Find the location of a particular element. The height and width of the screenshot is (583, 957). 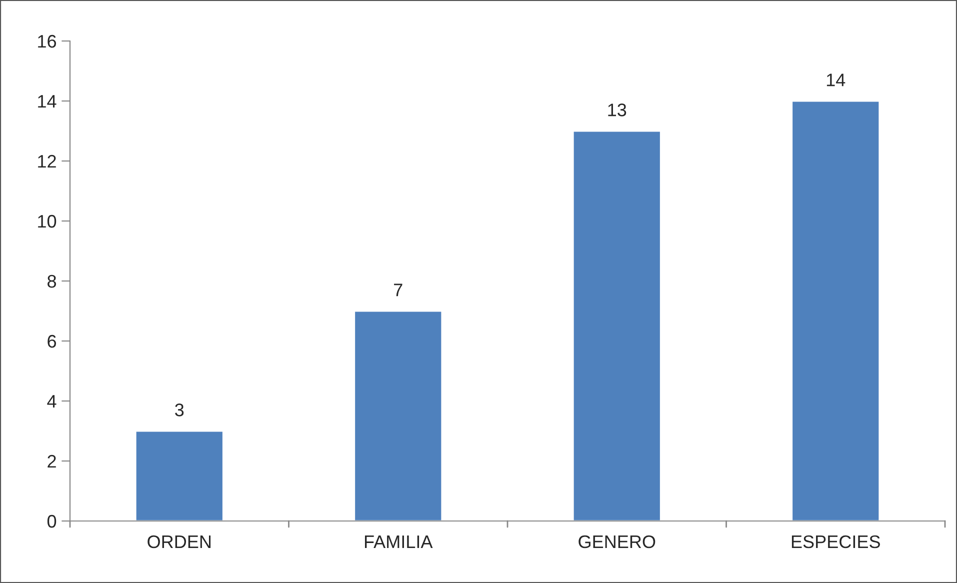

y-tick-label: 4 is located at coordinates (51, 401).